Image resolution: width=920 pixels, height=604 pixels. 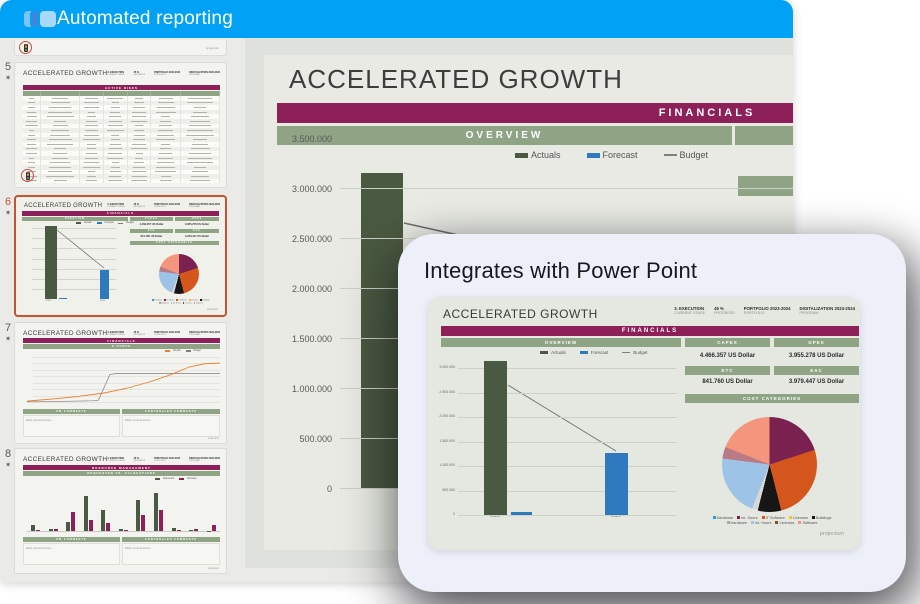 I want to click on thumb6-opex-value: 3.955.278 US Dollar, so click(x=197, y=224).